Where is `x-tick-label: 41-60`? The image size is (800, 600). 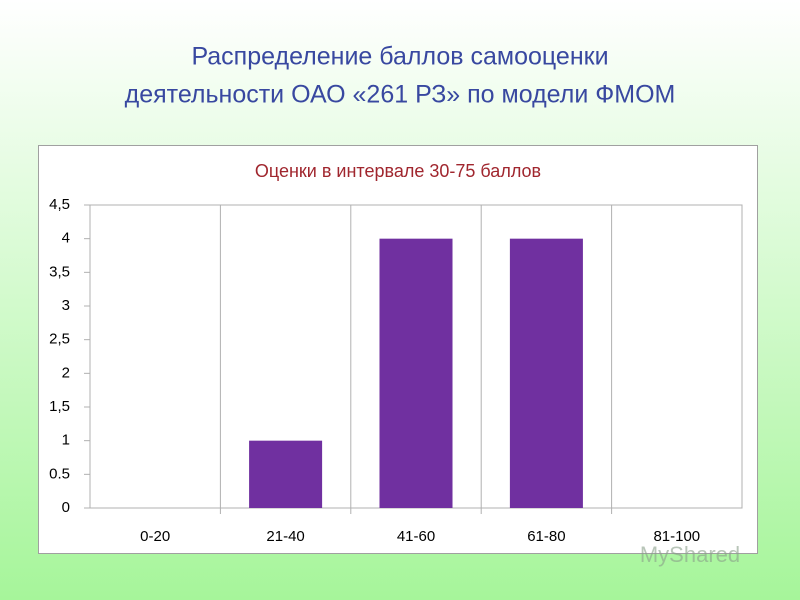 x-tick-label: 41-60 is located at coordinates (416, 536).